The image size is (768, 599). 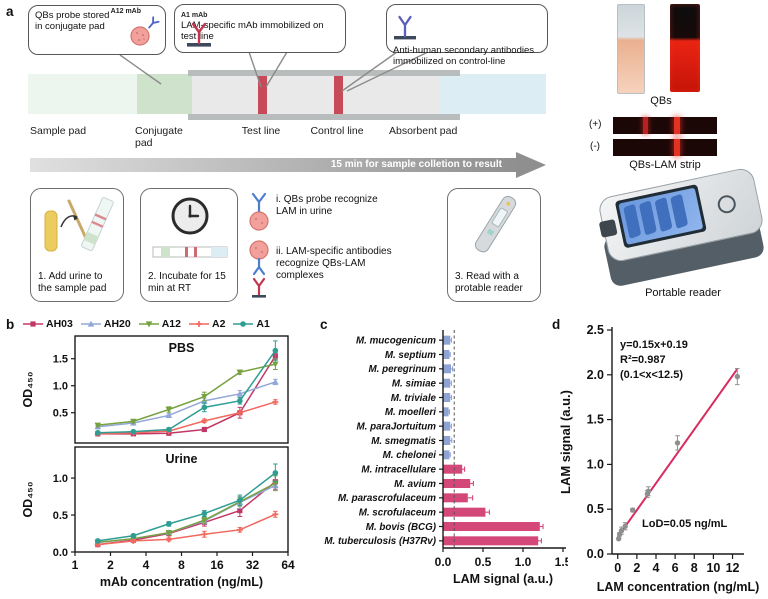 What do you see at coordinates (186, 395) in the screenshot?
I see `series-line-AH03` at bounding box center [186, 395].